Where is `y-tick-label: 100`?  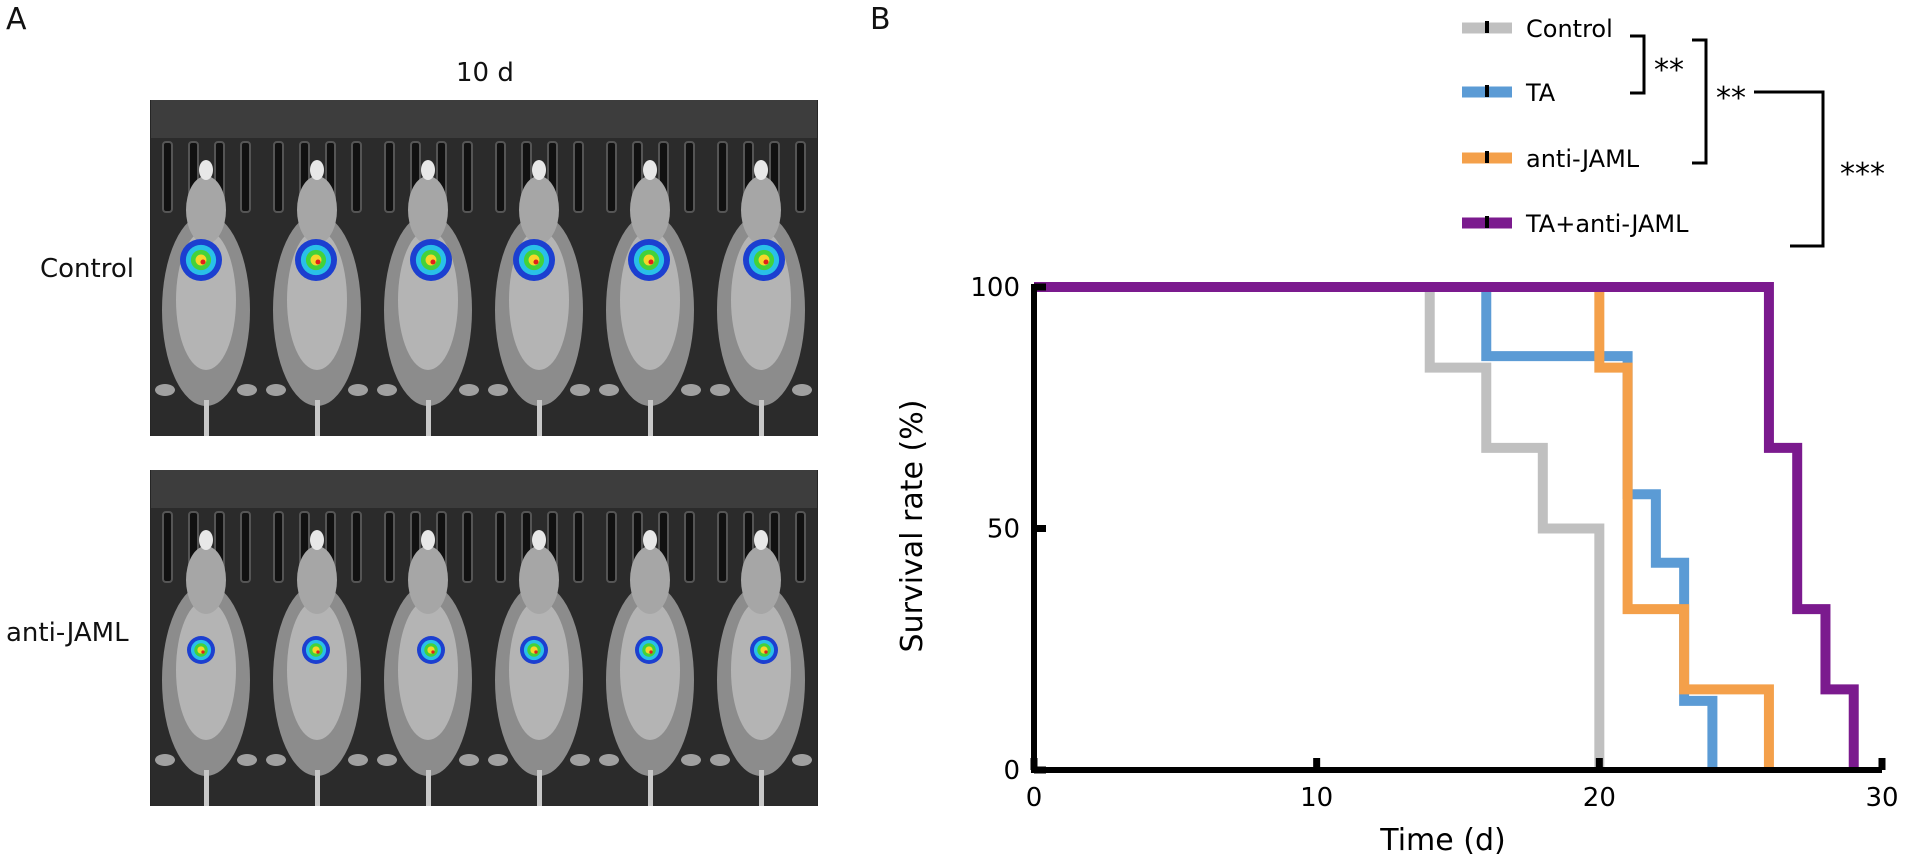 y-tick-label: 100 is located at coordinates (995, 288).